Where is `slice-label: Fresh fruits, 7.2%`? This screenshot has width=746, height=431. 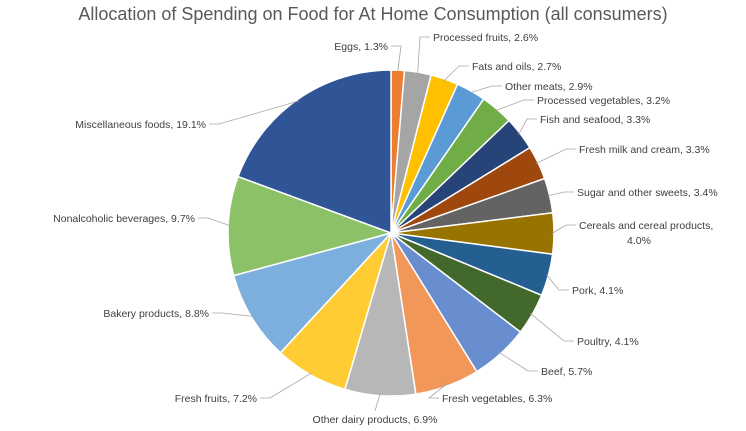 slice-label: Fresh fruits, 7.2% is located at coordinates (216, 399).